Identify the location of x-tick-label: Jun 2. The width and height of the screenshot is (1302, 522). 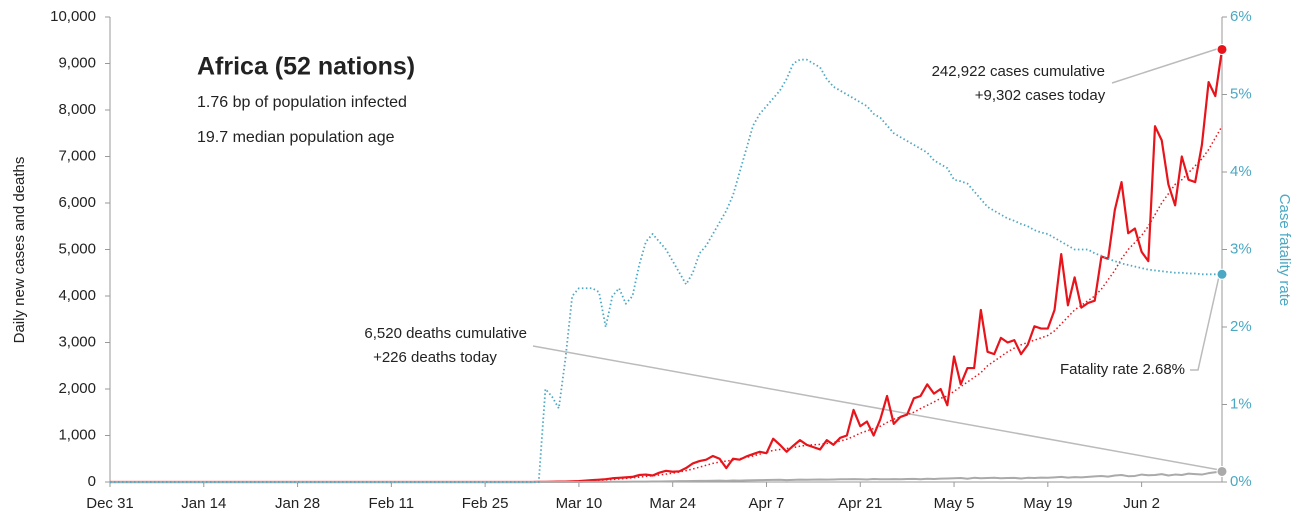
(1141, 503).